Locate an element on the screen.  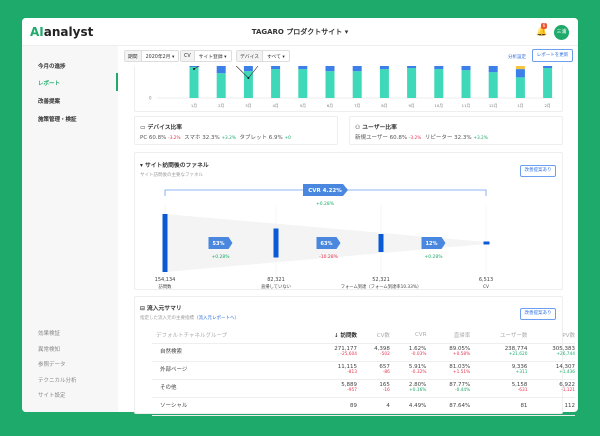
column-header: CVR is located at coordinates (408, 335).